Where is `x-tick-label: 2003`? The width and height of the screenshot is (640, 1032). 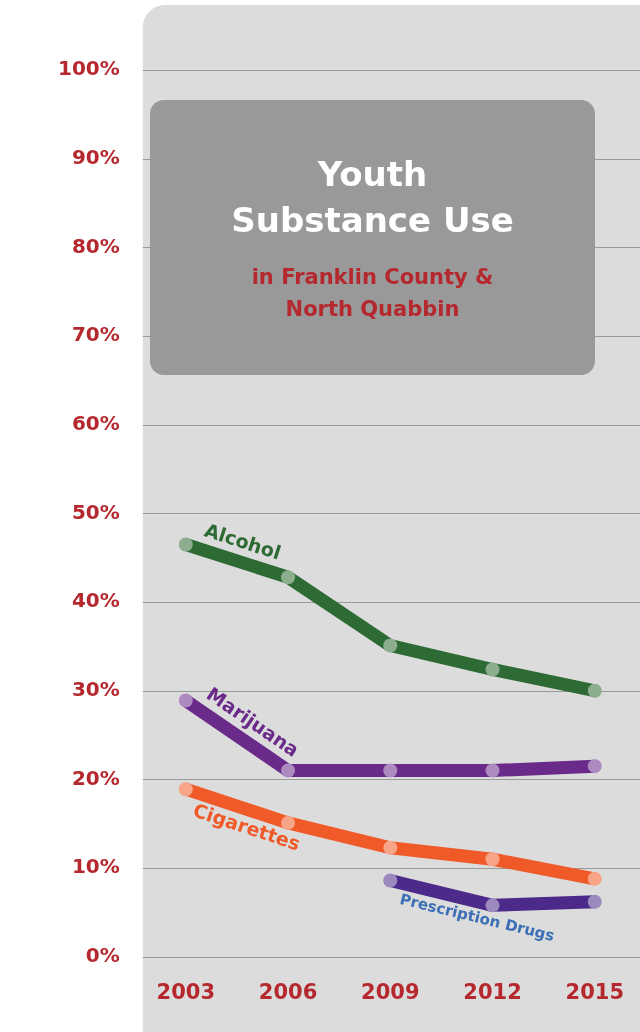
x-tick-label: 2003 is located at coordinates (186, 991).